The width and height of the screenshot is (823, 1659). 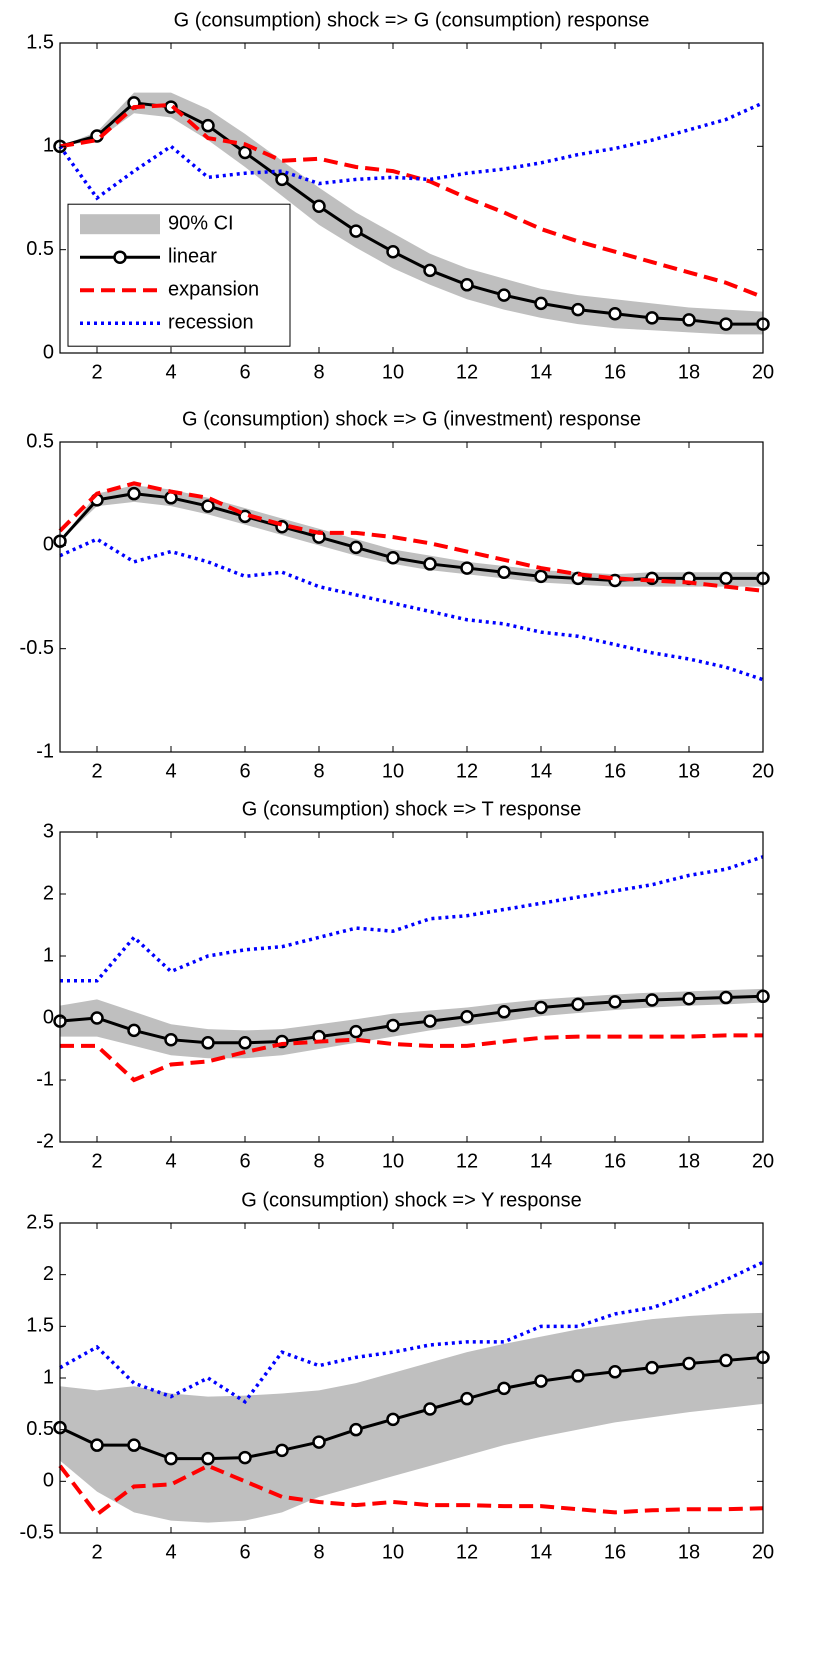 I want to click on legend-label: 90% CI, so click(x=201, y=223).